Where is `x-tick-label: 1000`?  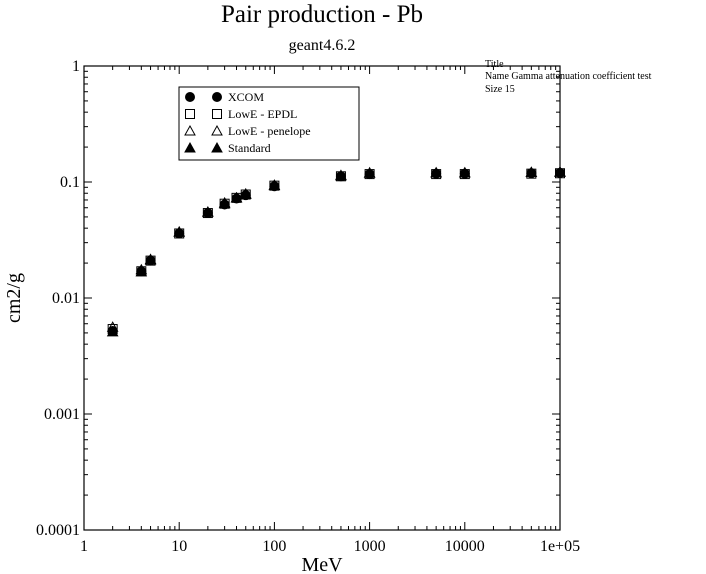
x-tick-label: 1000 is located at coordinates (370, 546).